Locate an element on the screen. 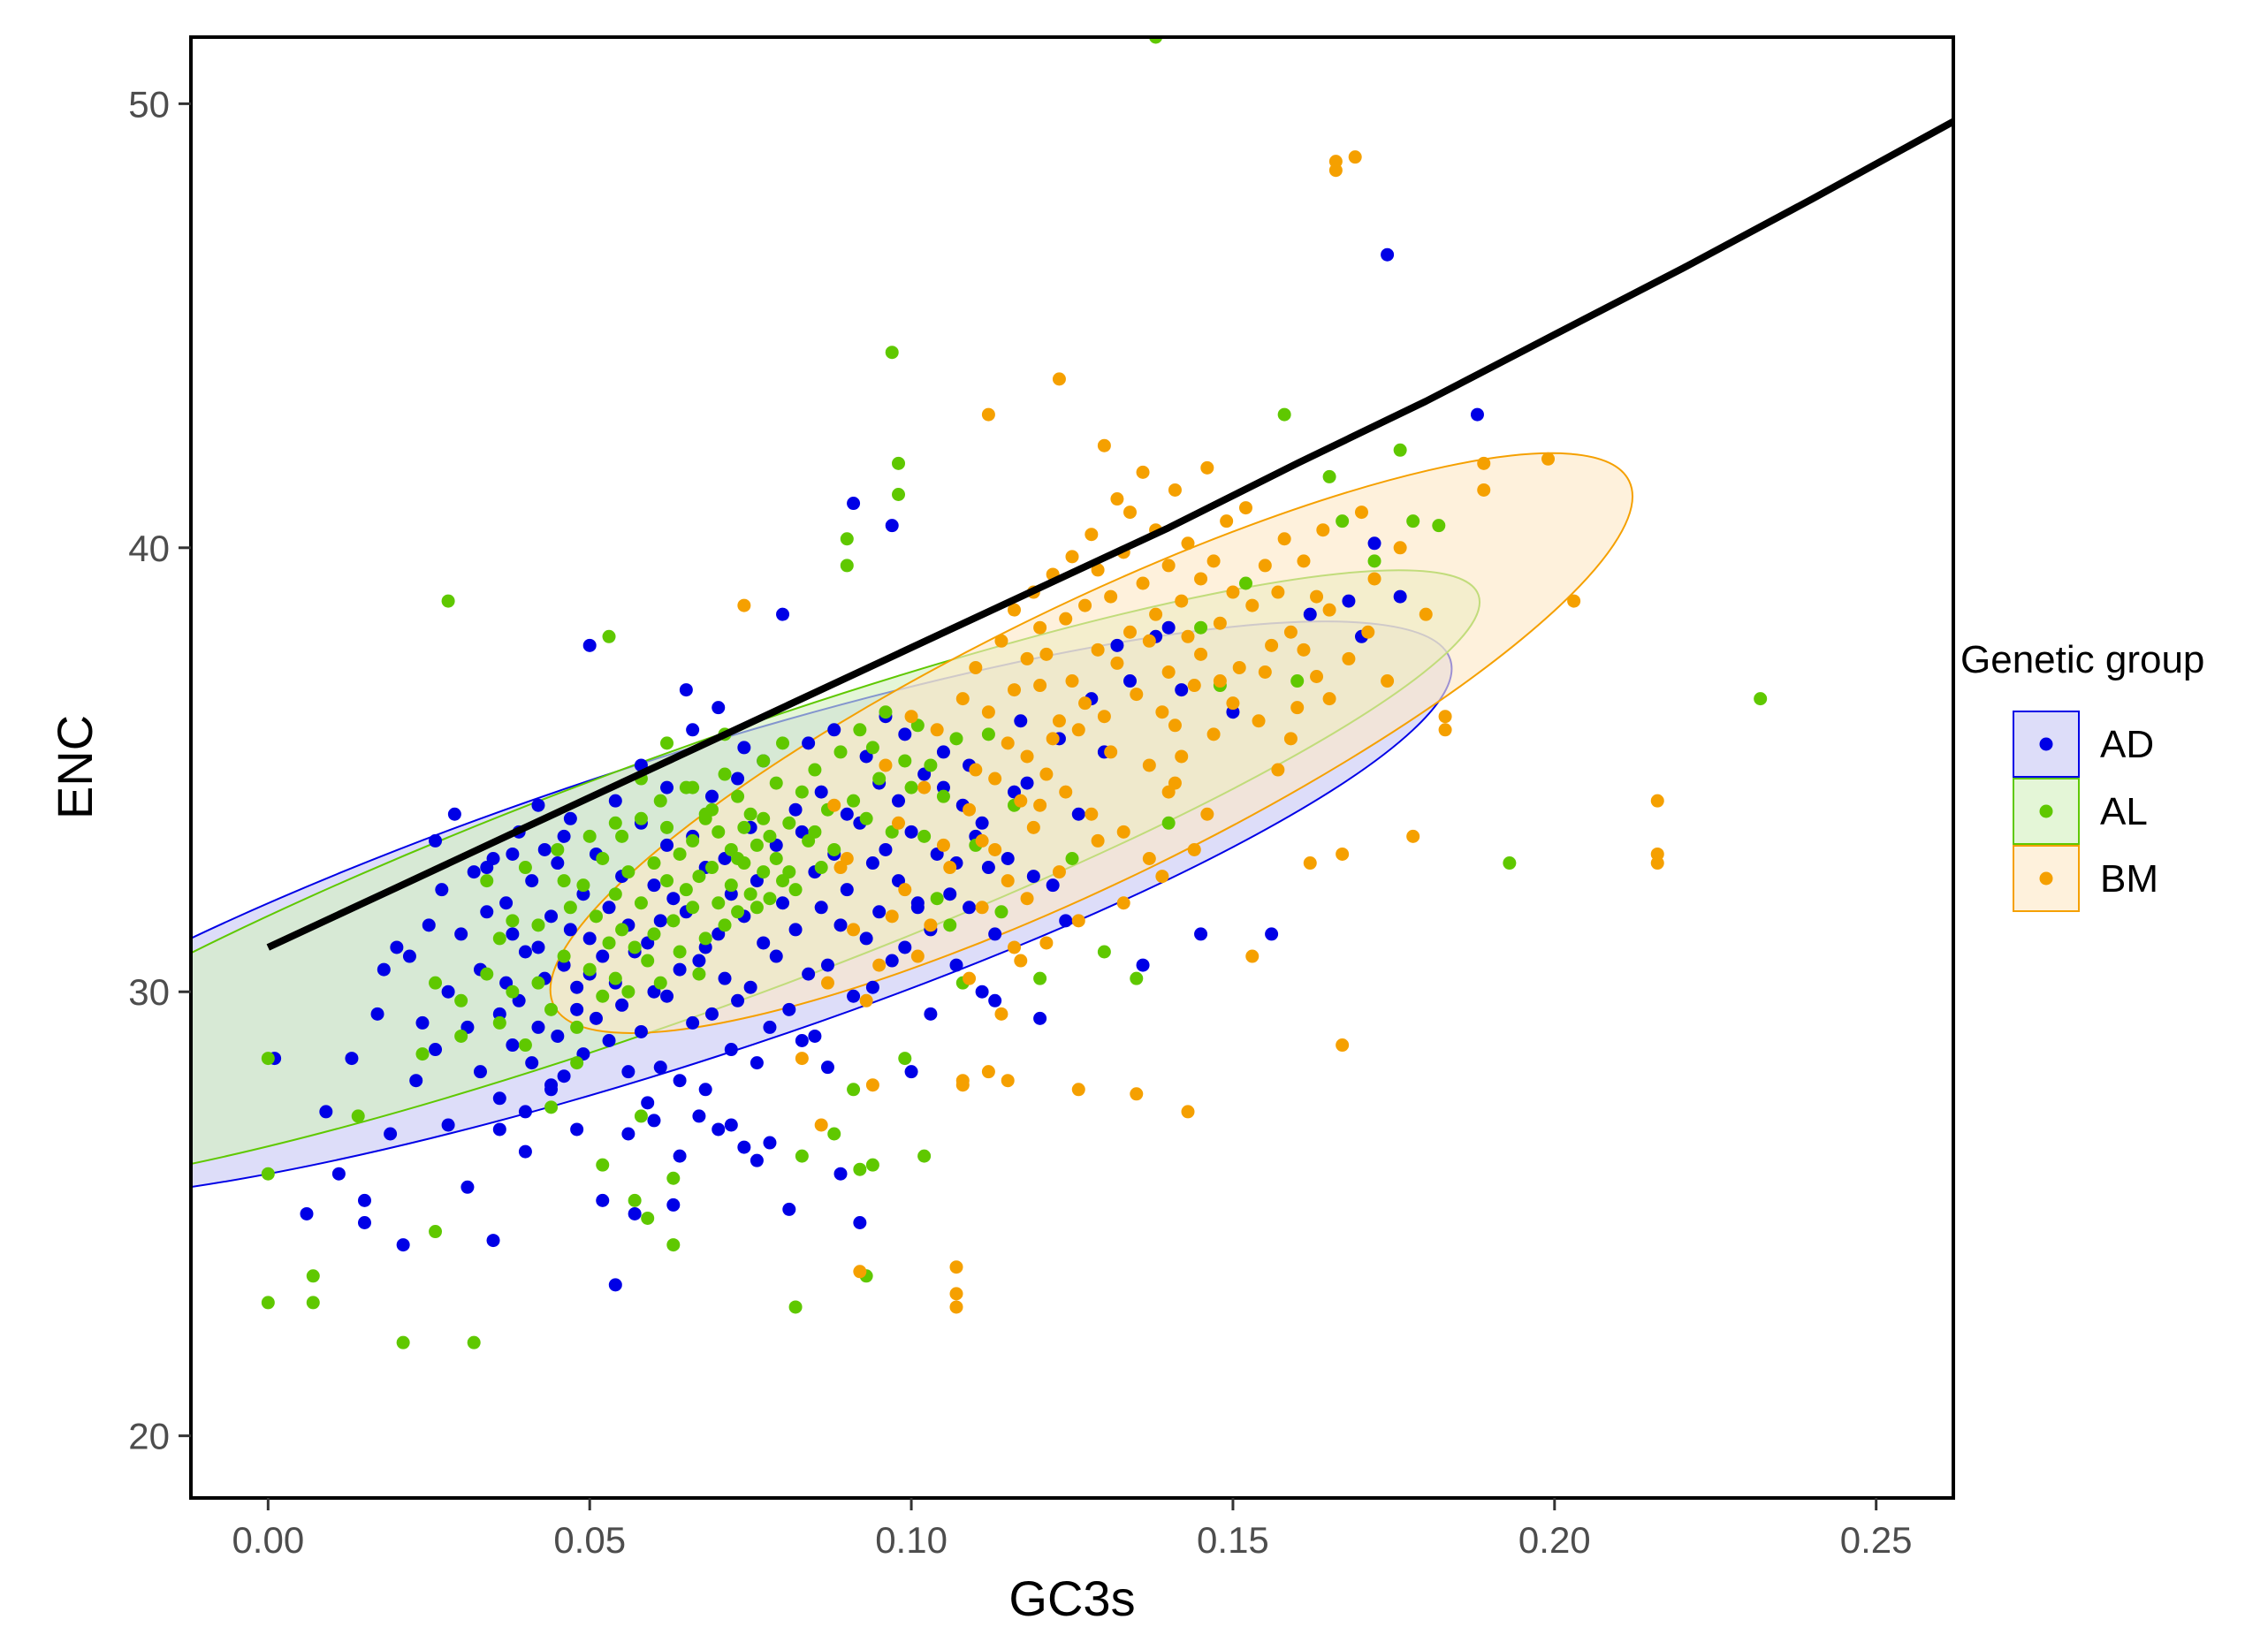  legend-item-al: AL is located at coordinates (2081, 811).